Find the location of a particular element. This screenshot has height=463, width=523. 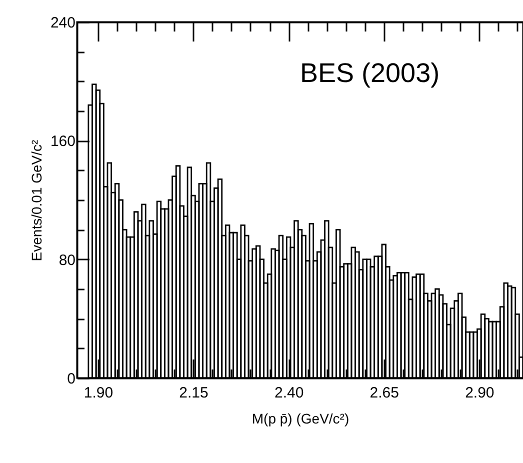

y-tick-label: 80 is located at coordinates (67, 260).